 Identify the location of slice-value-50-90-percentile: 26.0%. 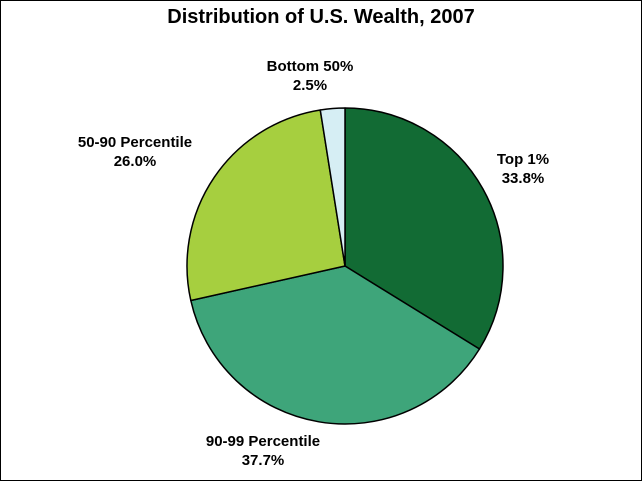
(135, 161).